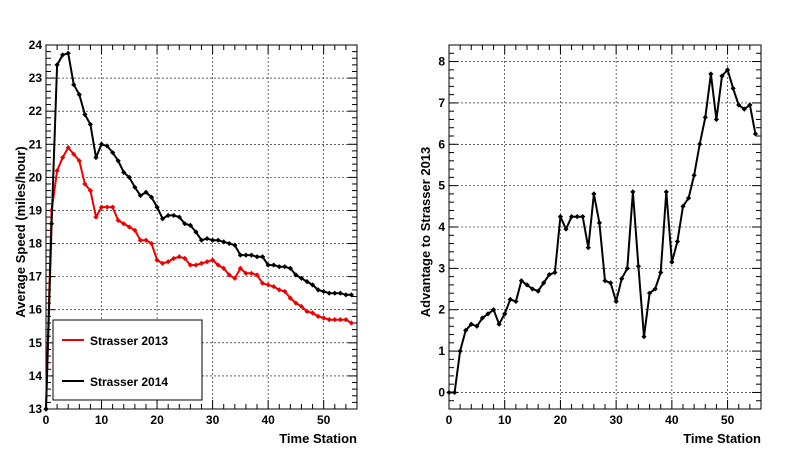  Describe the element at coordinates (318, 438) in the screenshot. I see `left-x-axis-label: Time Station` at that location.